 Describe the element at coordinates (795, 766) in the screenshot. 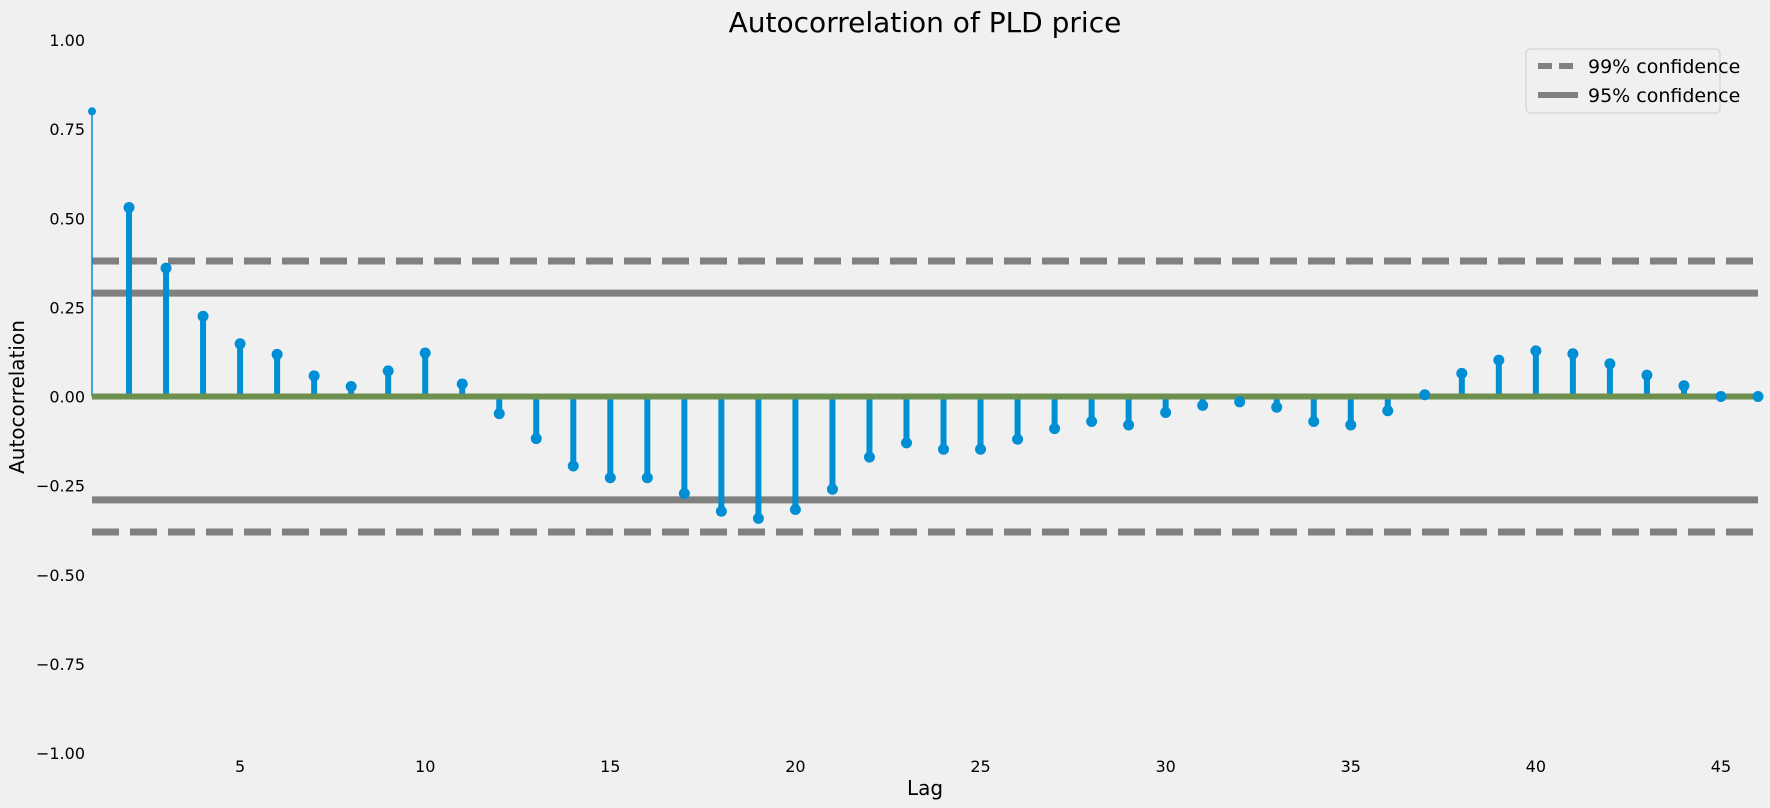

I see `x-tick-label: 20` at that location.